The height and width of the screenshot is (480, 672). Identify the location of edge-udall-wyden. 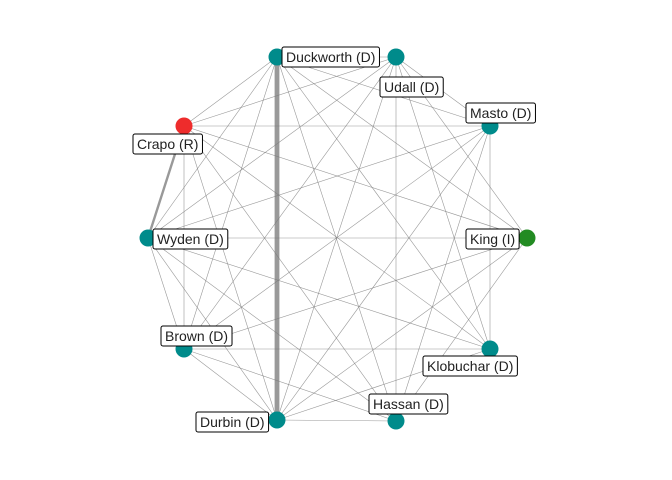
(272, 147).